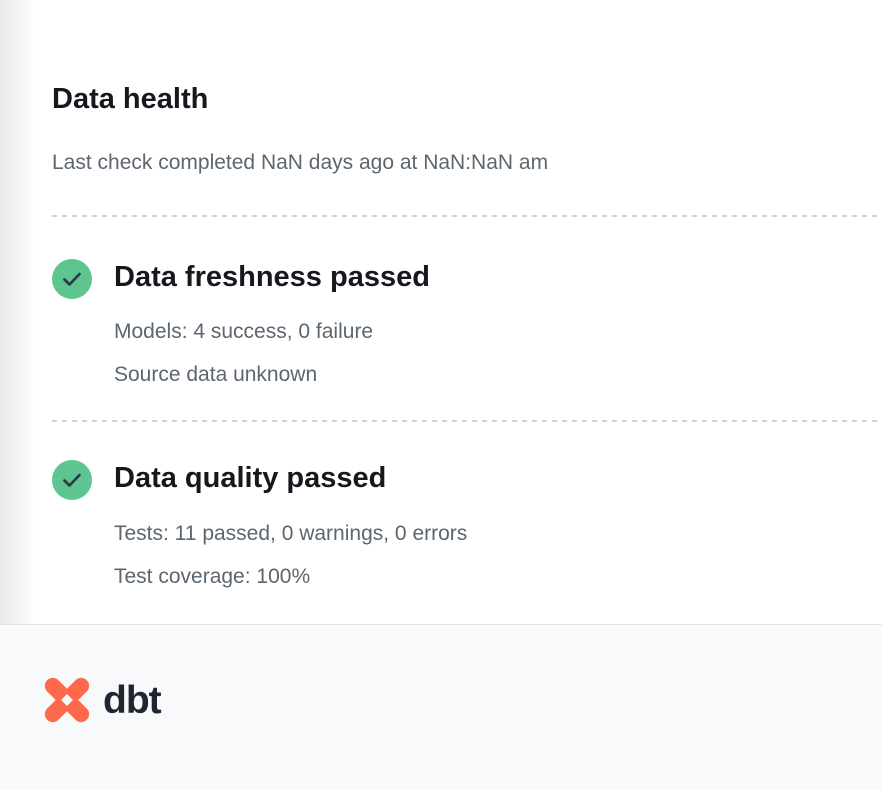 The image size is (882, 790). I want to click on quality-heading: Data quality passed, so click(250, 478).